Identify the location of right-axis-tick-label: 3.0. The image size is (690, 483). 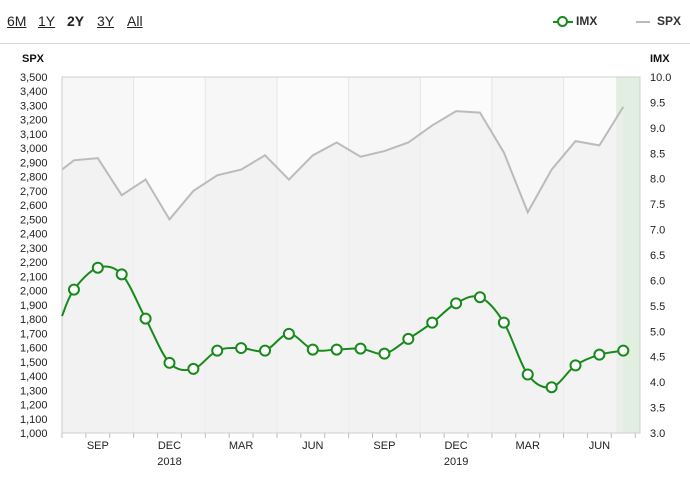
(657, 434).